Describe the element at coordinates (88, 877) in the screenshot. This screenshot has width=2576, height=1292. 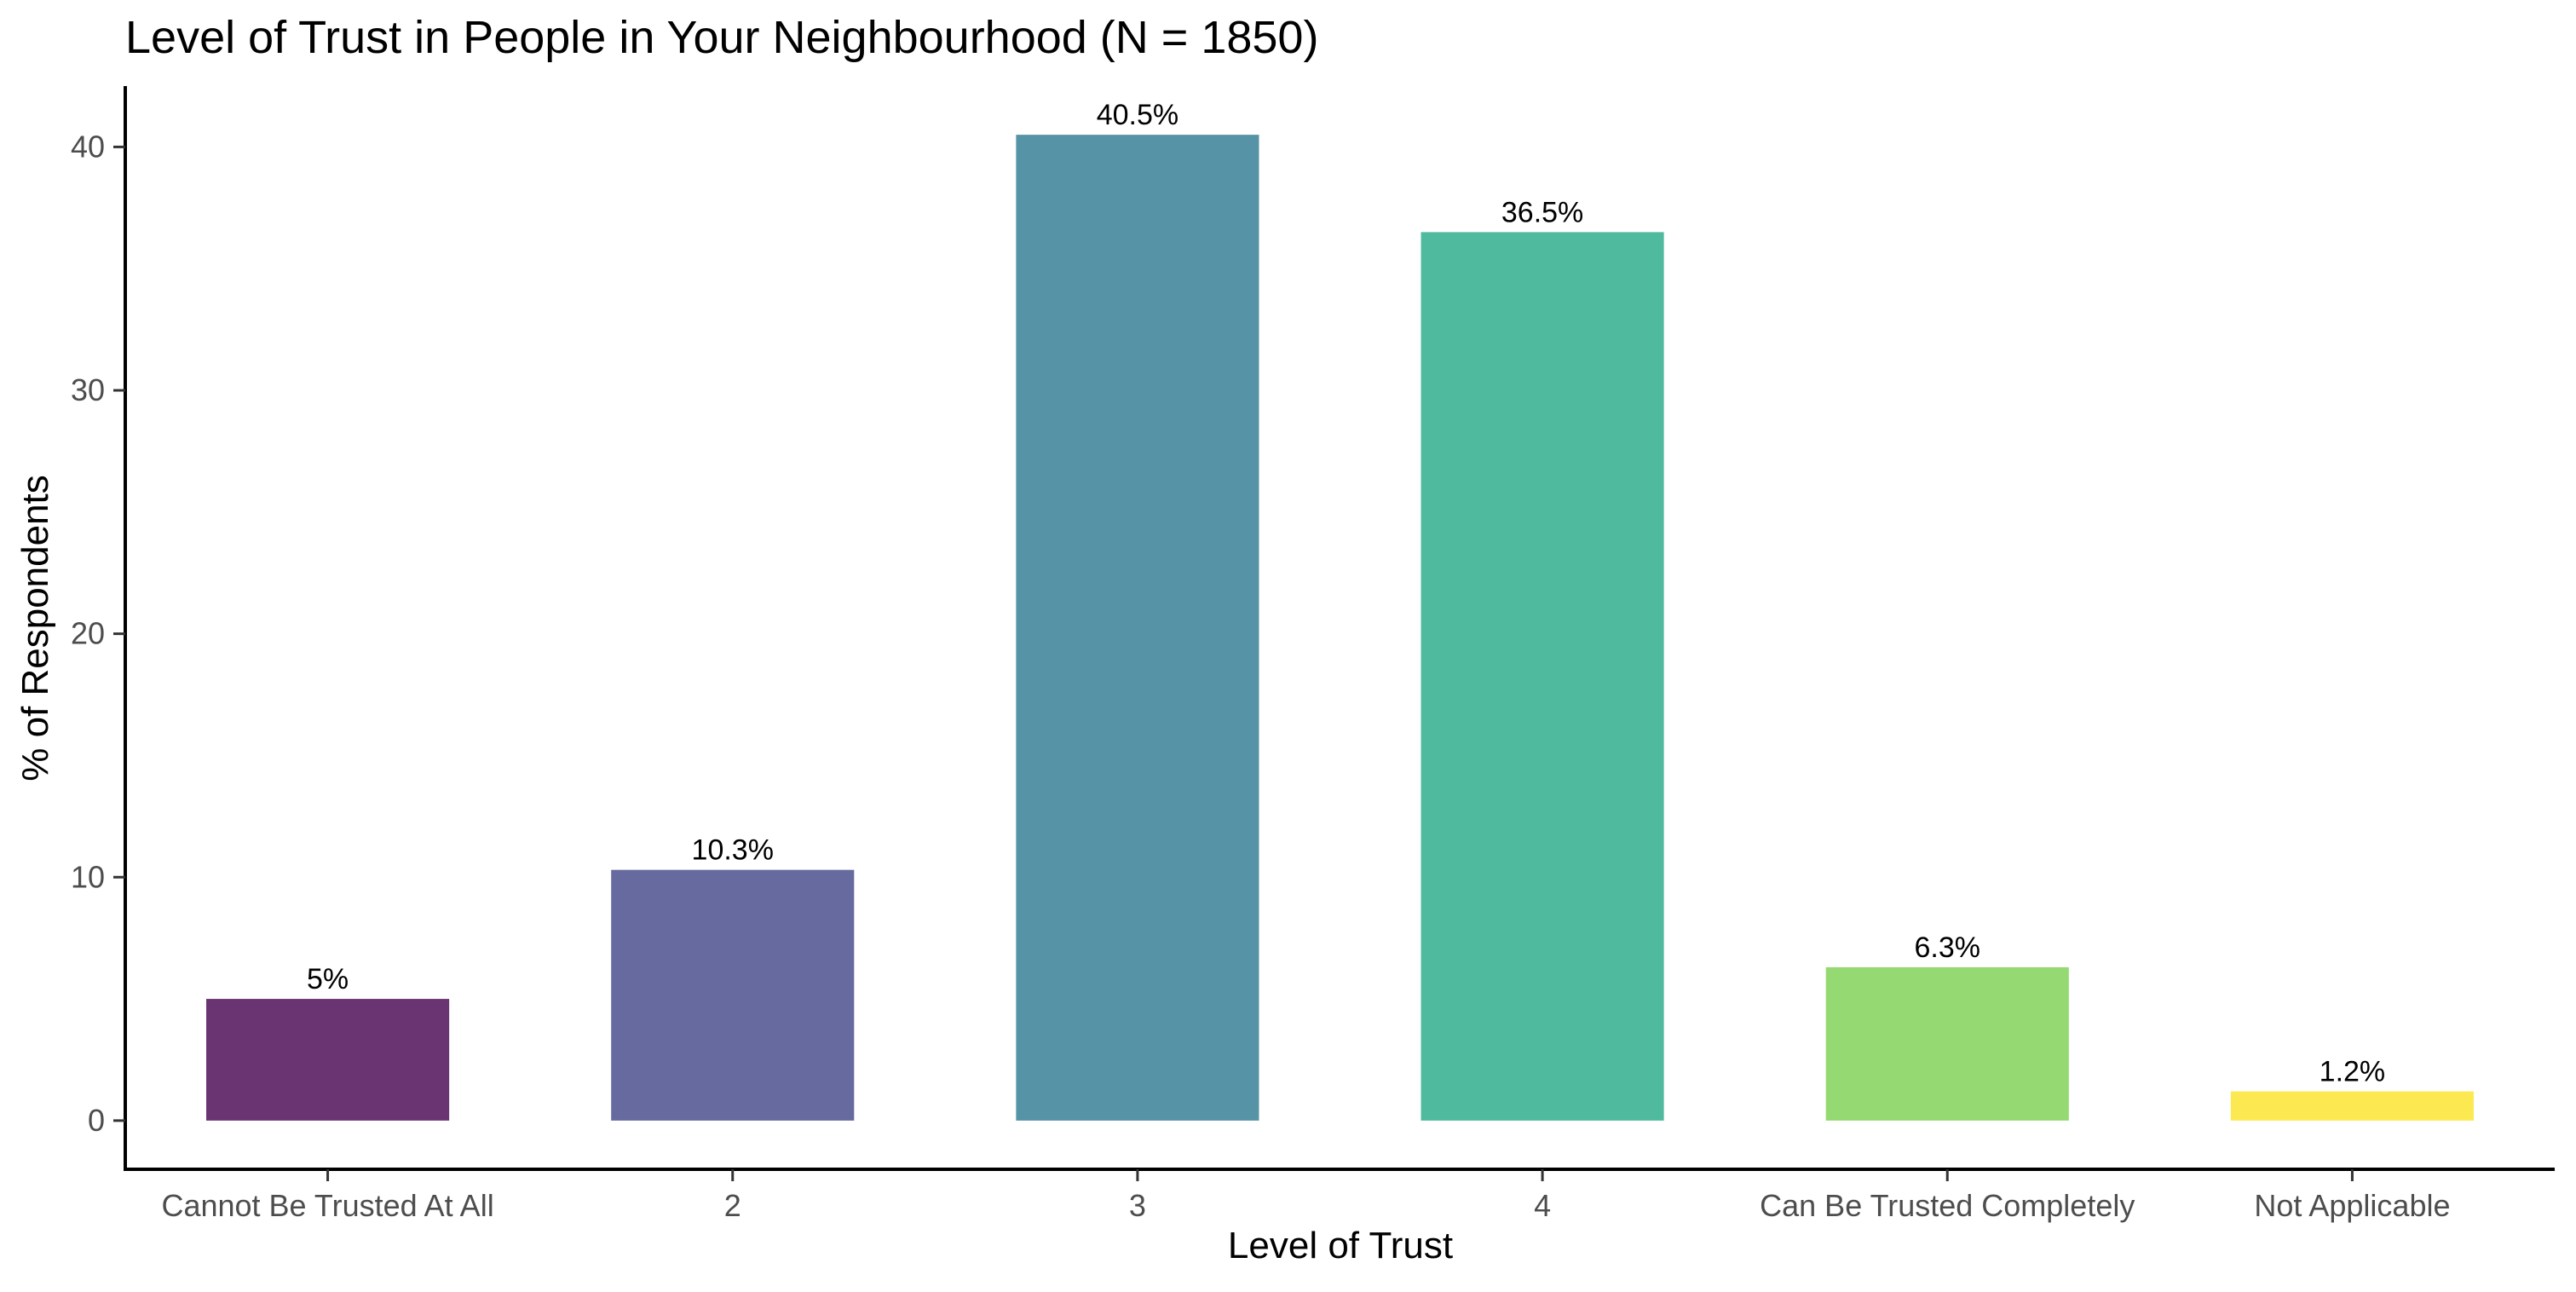
I see `y-tick-label-10: 10` at that location.